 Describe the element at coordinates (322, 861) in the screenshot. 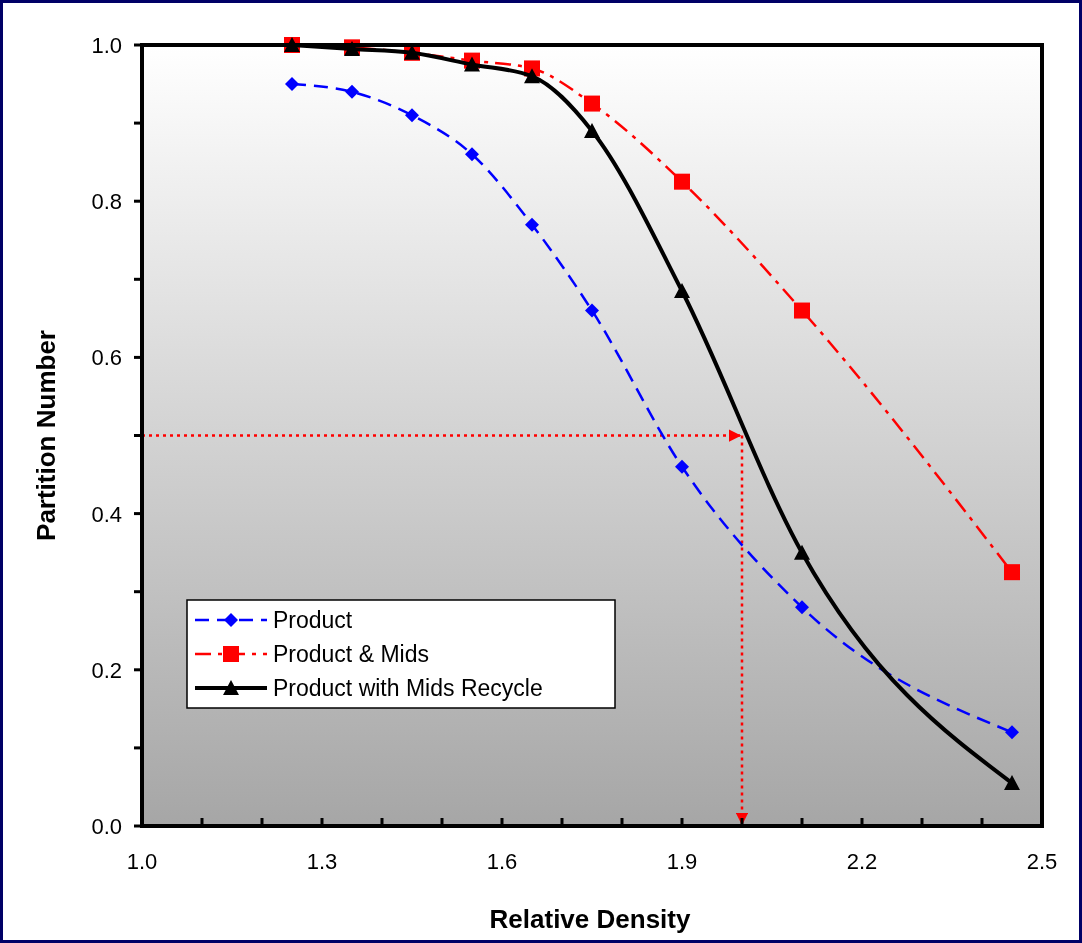

I see `x-tick-label: 1.3` at that location.